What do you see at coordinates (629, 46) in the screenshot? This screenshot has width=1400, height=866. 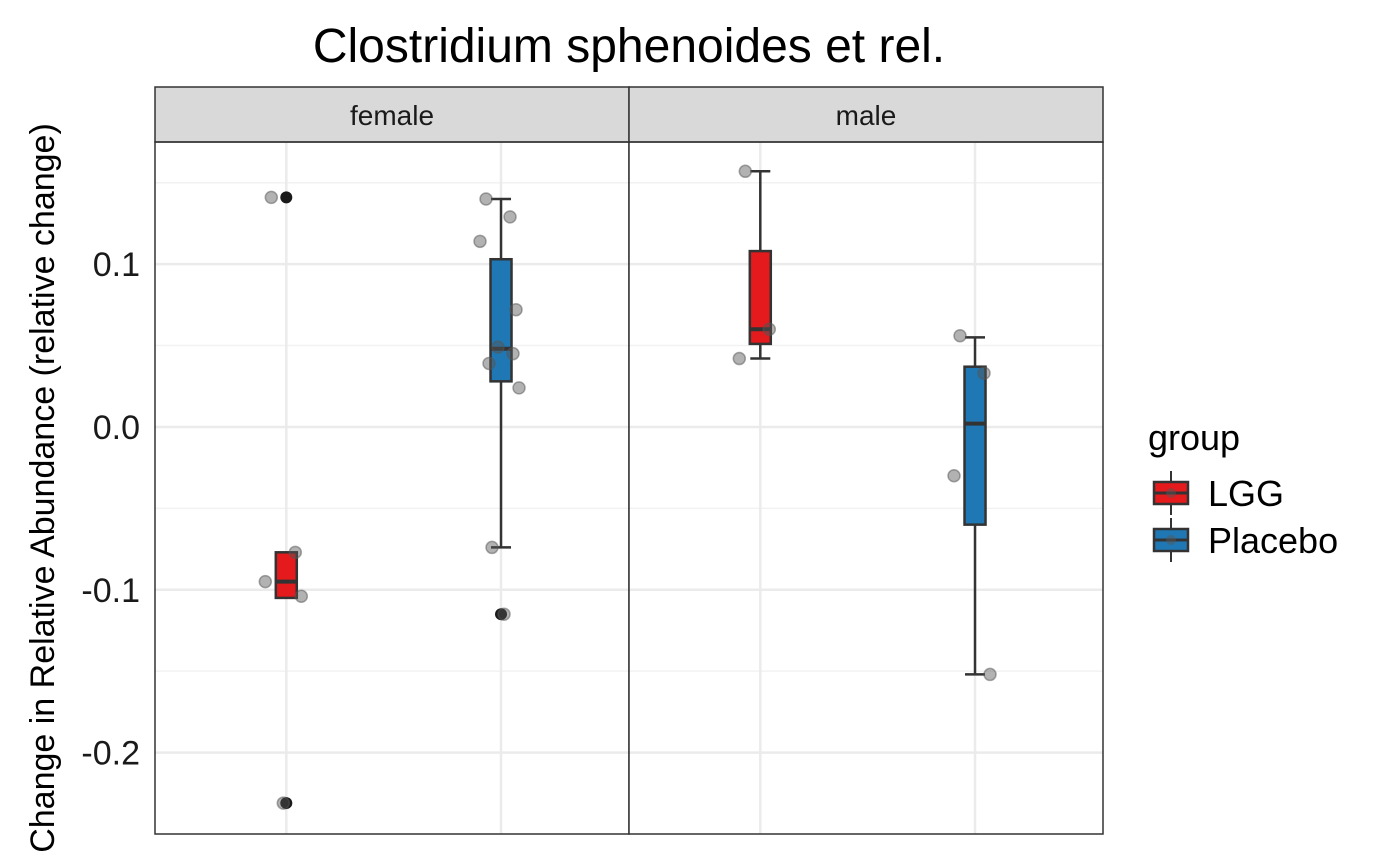 I see `chart-title: Clostridium sphenoides et rel.` at bounding box center [629, 46].